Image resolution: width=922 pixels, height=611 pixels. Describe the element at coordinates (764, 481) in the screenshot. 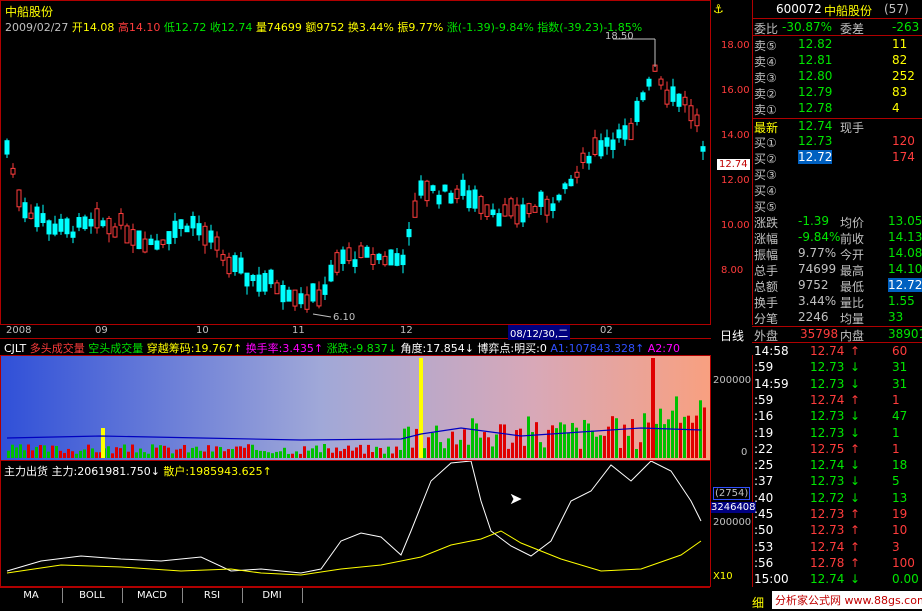

I see `tick-time: :37` at that location.